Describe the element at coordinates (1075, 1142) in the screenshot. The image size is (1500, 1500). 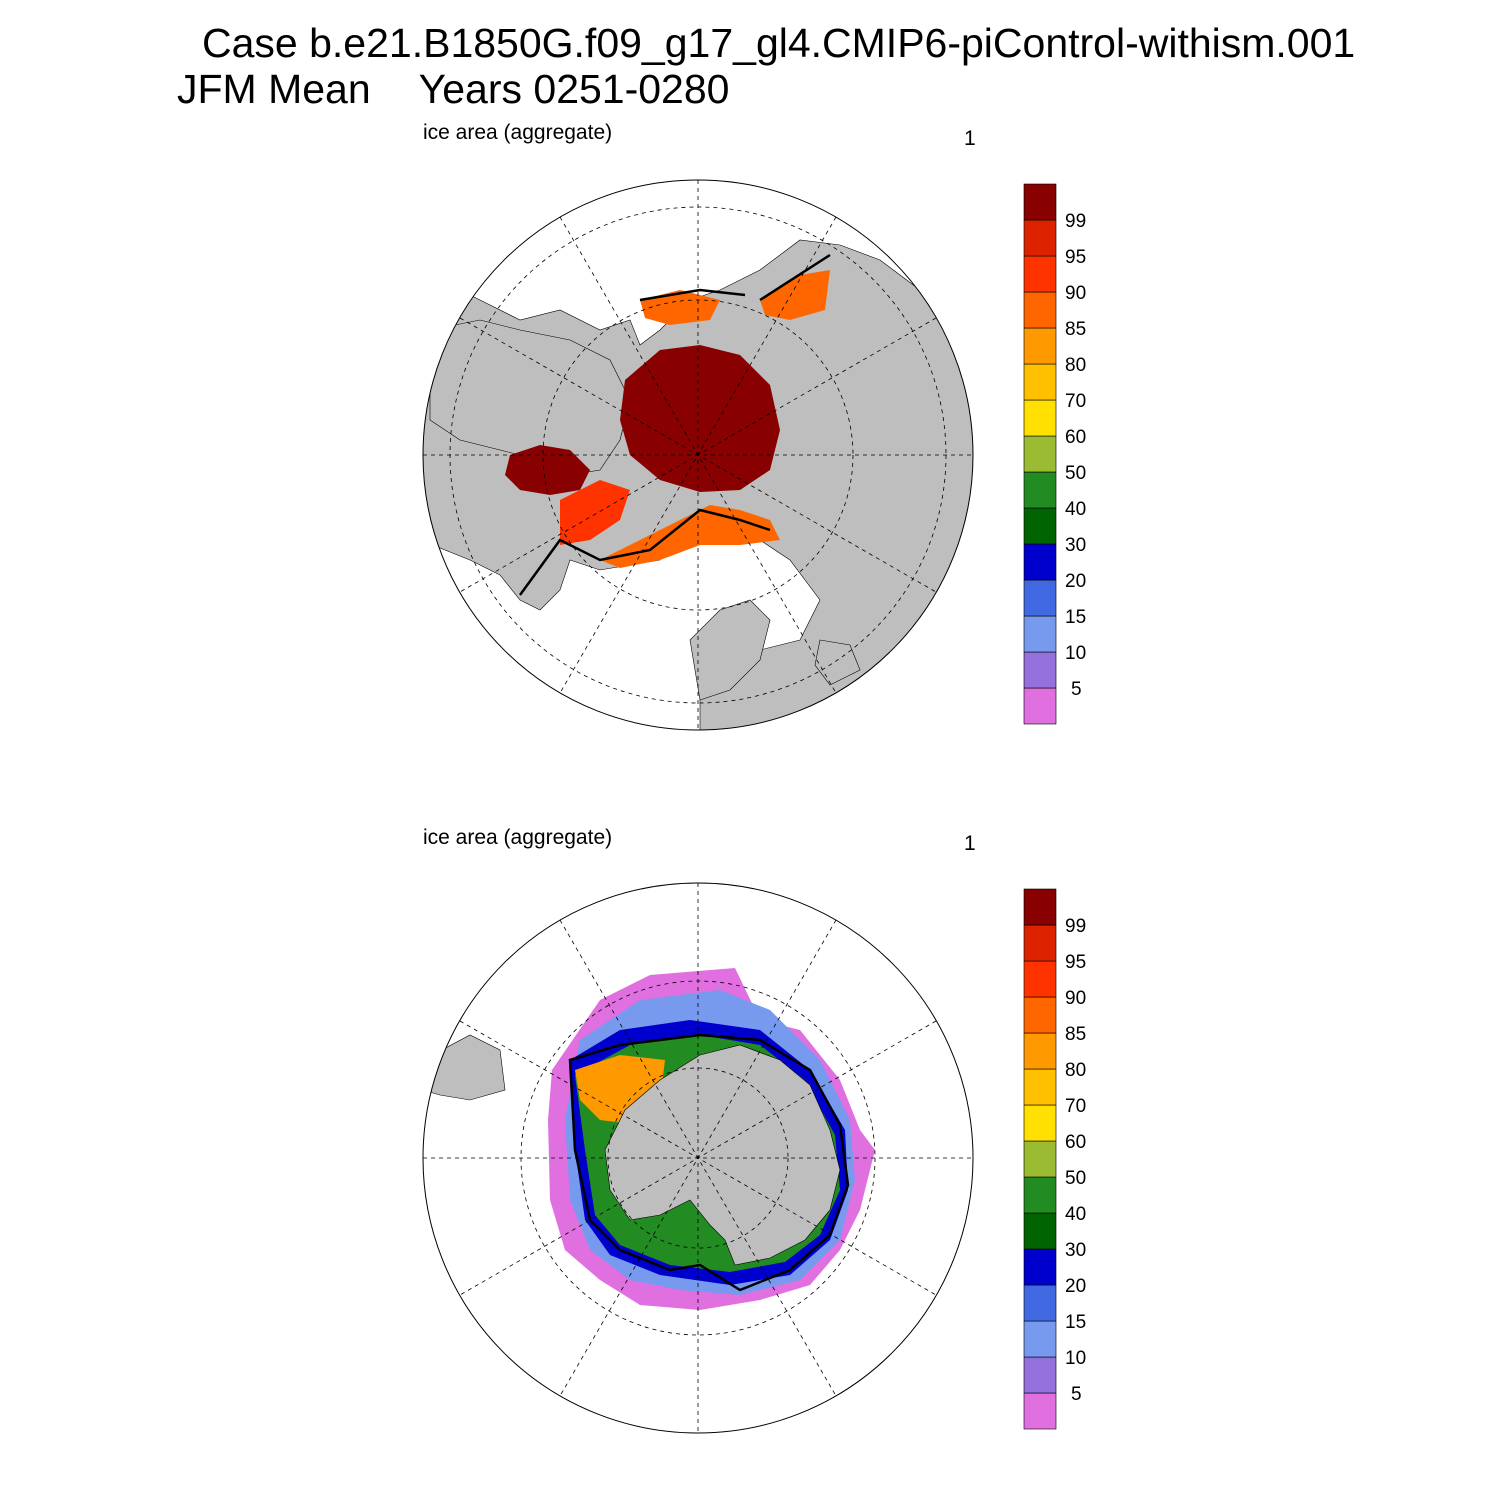
I see `south-colorbar-tick-label: 60` at that location.